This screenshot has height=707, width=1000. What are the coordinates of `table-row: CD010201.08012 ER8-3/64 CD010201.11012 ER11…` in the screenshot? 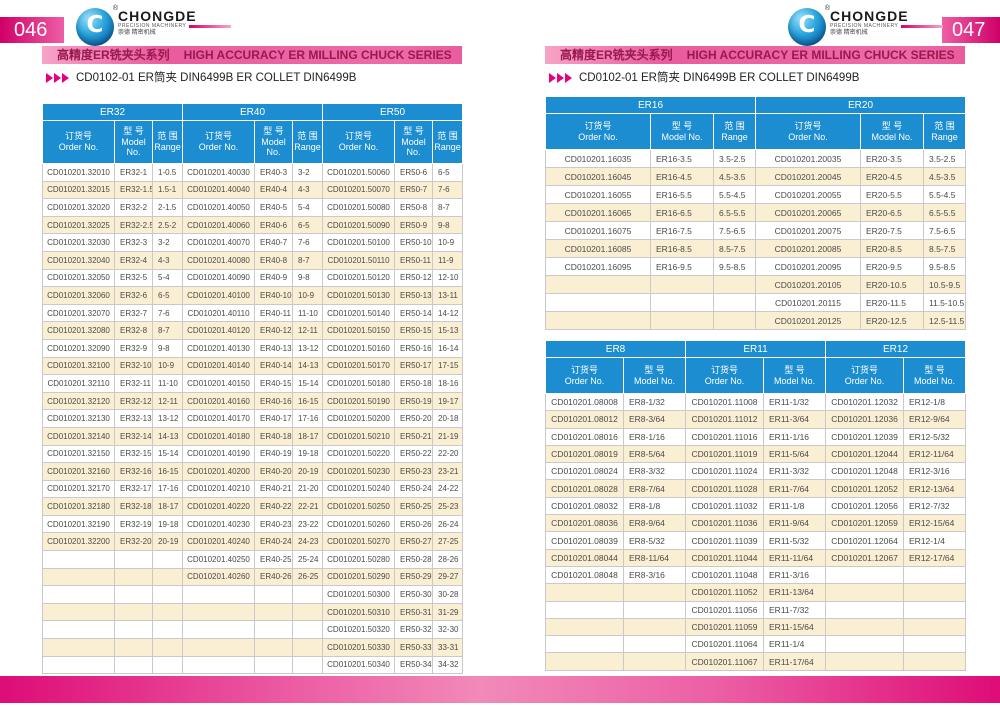 It's located at (756, 419).